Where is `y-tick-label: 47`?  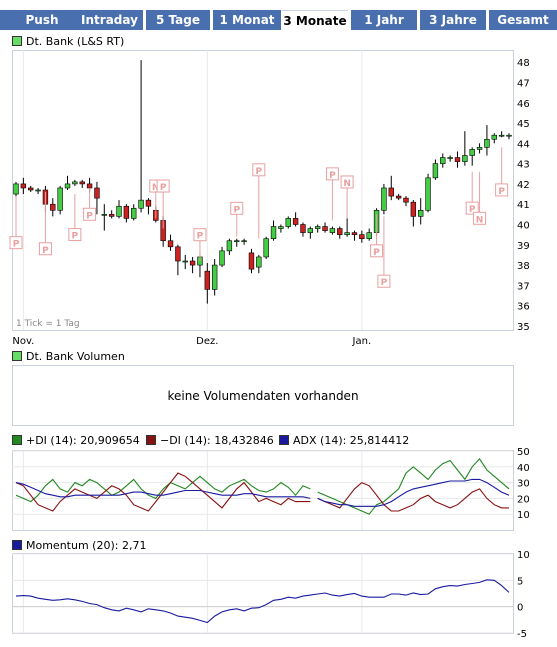 y-tick-label: 47 is located at coordinates (523, 83).